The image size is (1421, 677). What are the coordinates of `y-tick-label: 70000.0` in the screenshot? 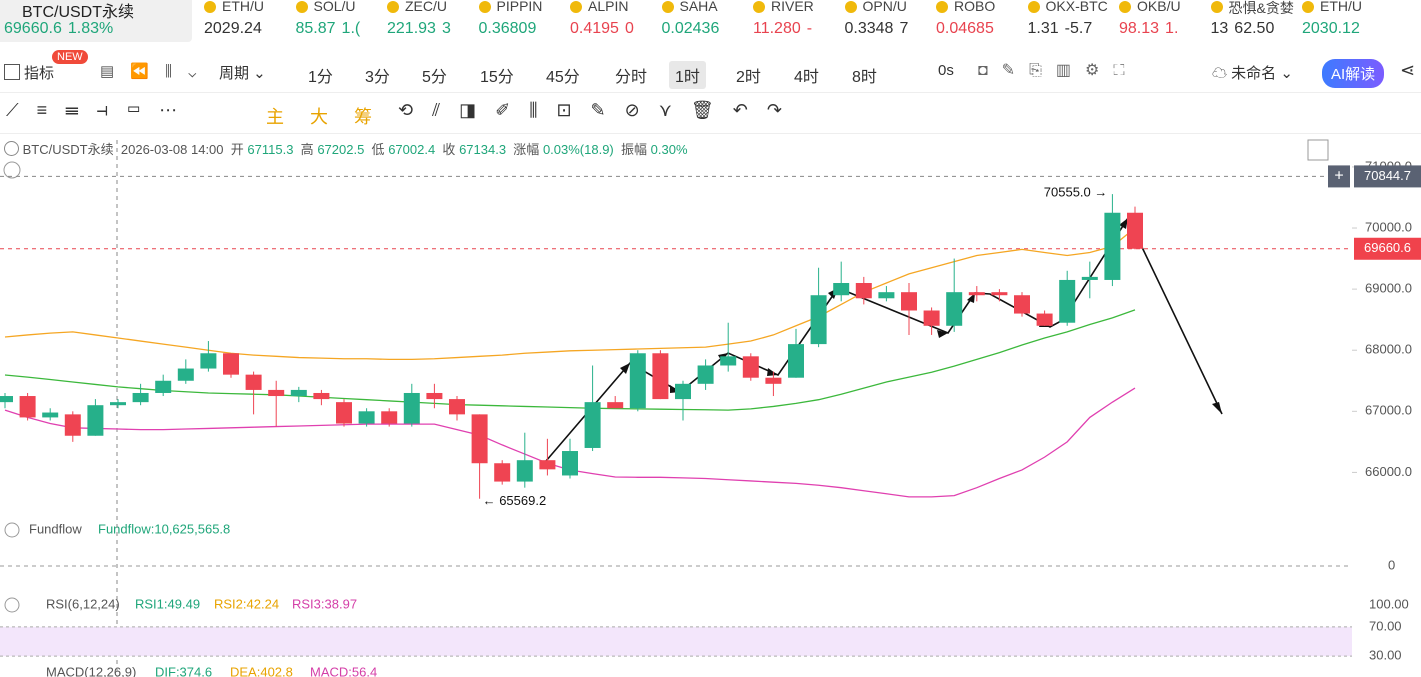 It's located at (1388, 226).